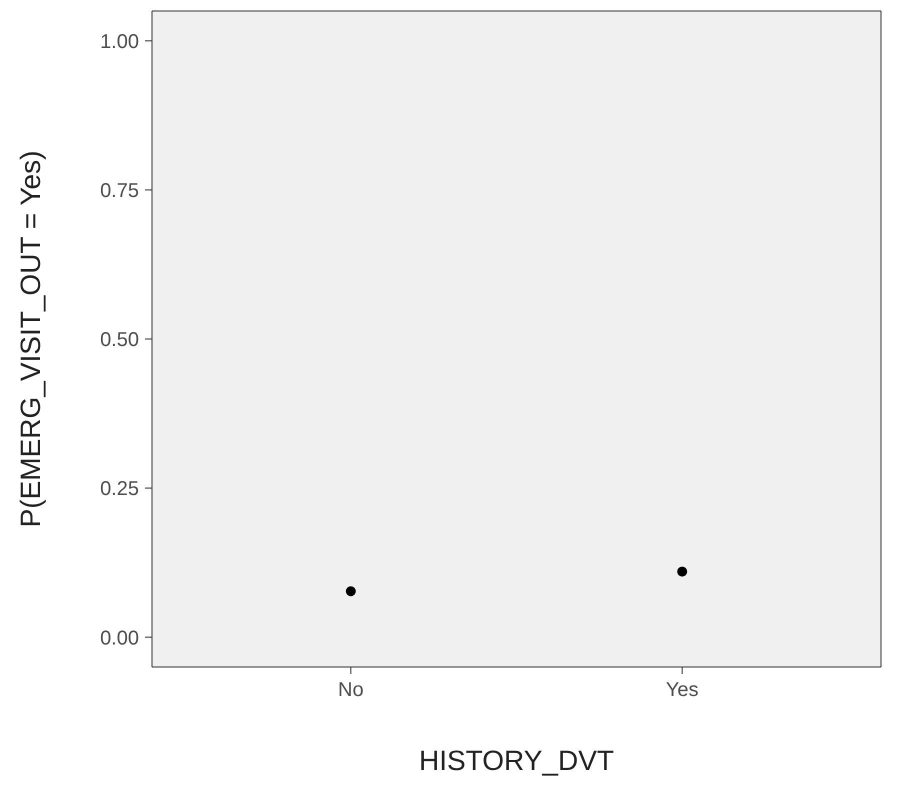  Describe the element at coordinates (119, 340) in the screenshot. I see `y-tick-label: 0.50` at that location.